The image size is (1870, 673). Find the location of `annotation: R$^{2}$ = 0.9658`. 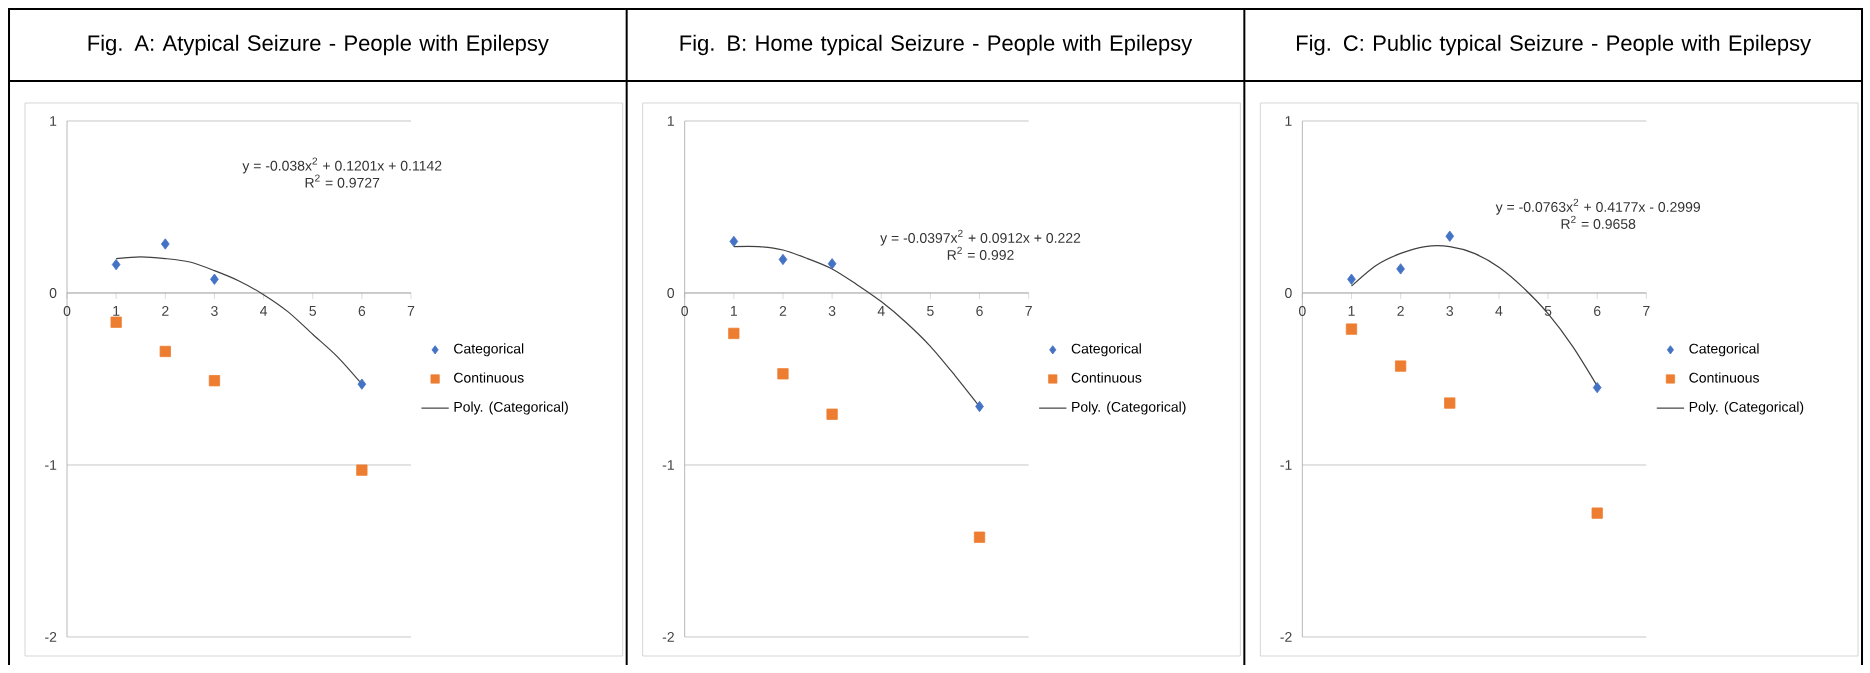

annotation: R$^{2}$ = 0.9658 is located at coordinates (1598, 222).